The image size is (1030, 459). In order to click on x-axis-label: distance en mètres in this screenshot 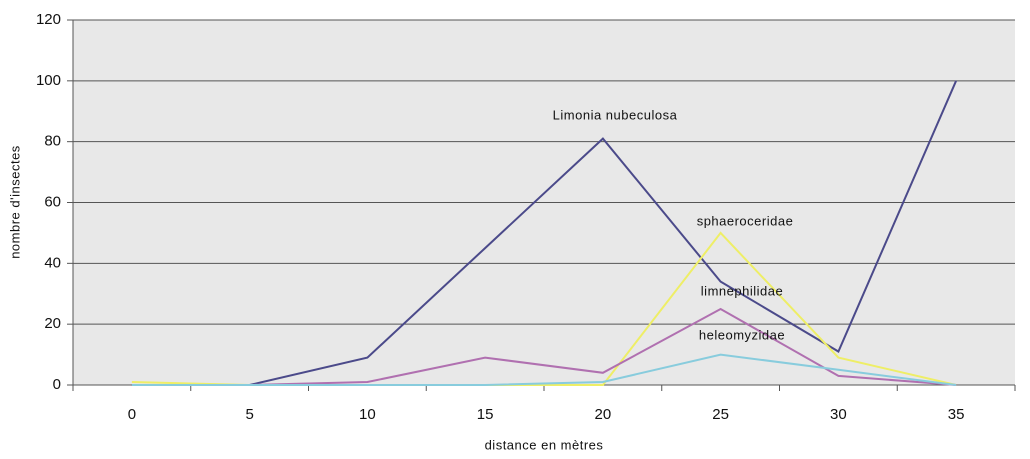, I will do `click(544, 444)`.